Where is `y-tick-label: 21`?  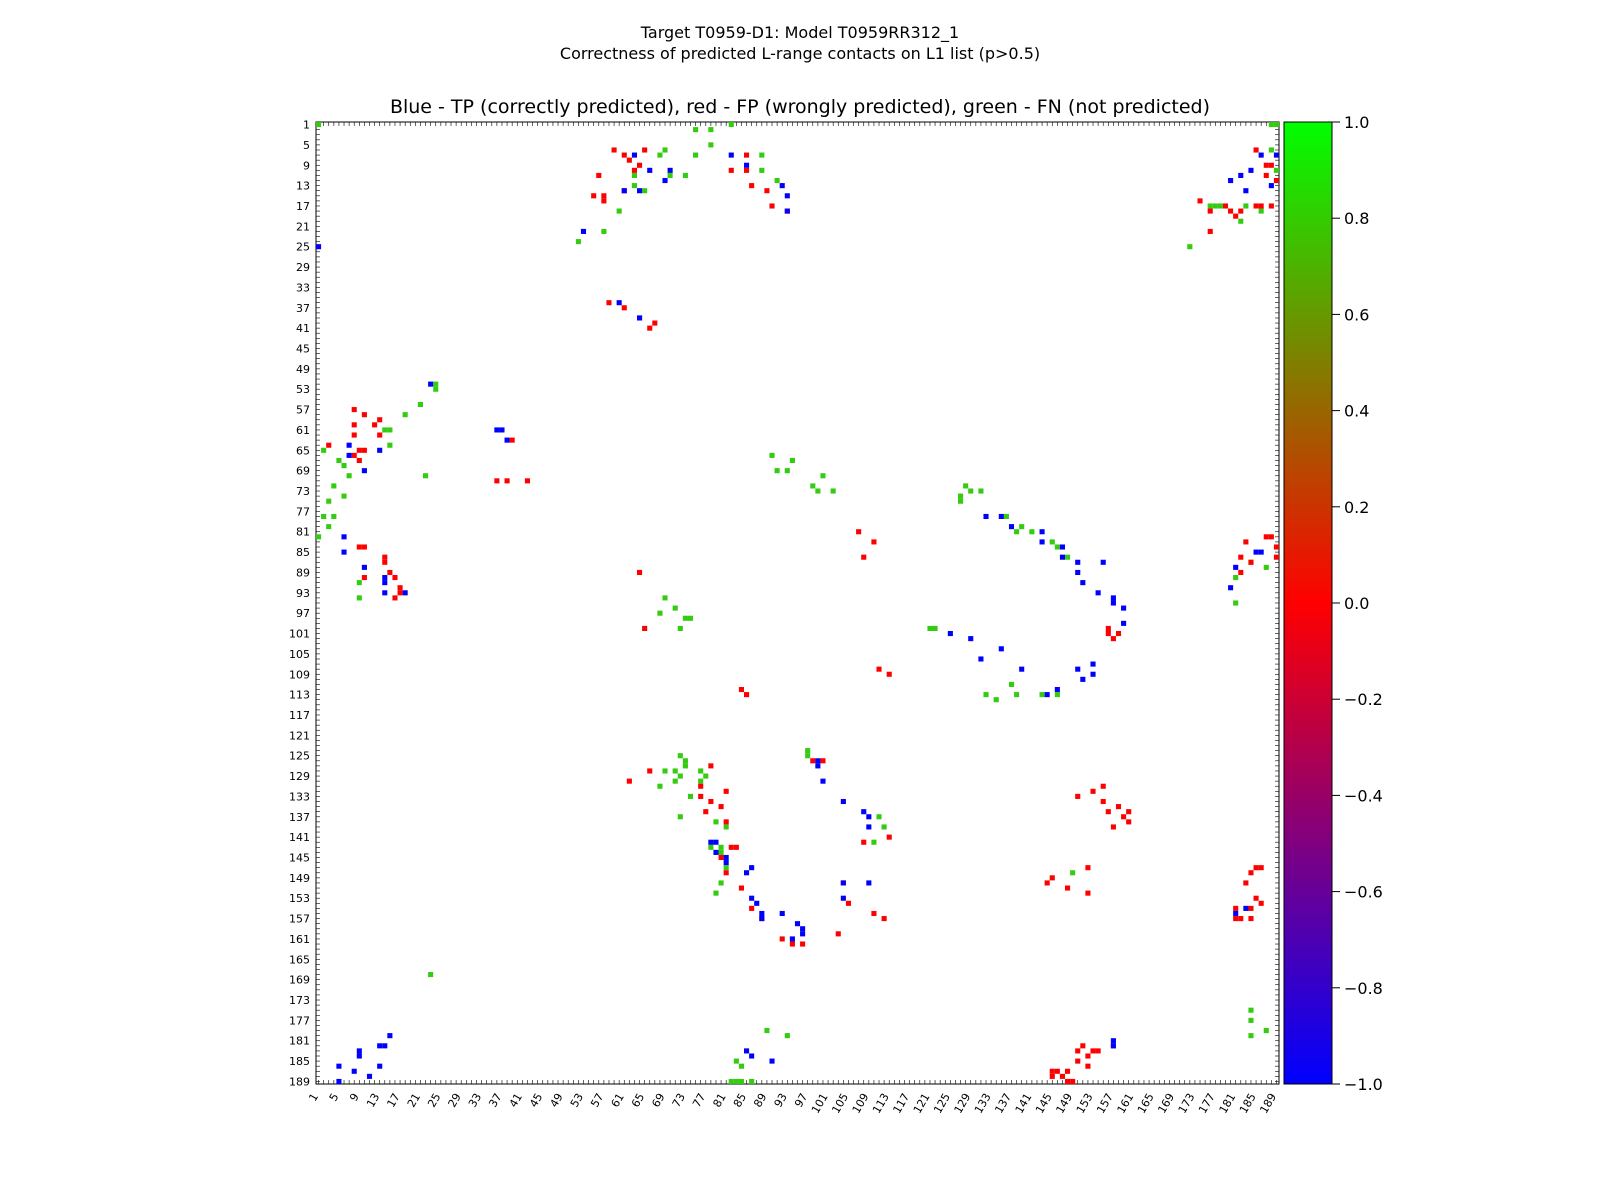
y-tick-label: 21 is located at coordinates (303, 226).